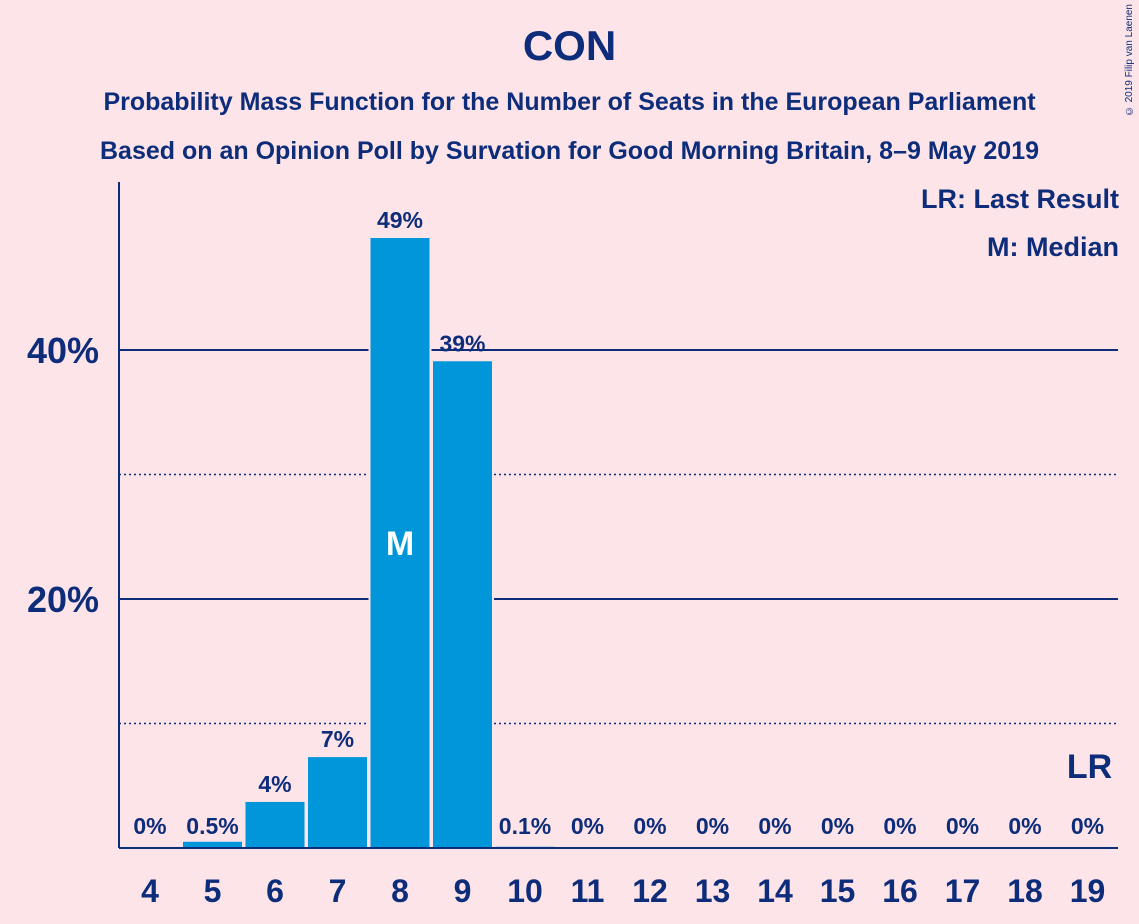 The image size is (1139, 924). What do you see at coordinates (525, 826) in the screenshot?
I see `data-label: 0.1%` at bounding box center [525, 826].